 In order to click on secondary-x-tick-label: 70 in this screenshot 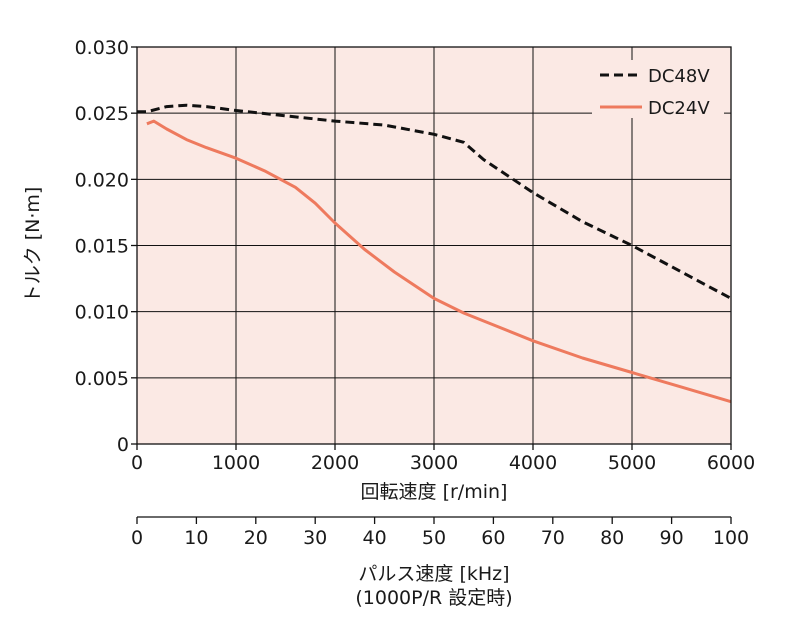, I will do `click(553, 538)`.